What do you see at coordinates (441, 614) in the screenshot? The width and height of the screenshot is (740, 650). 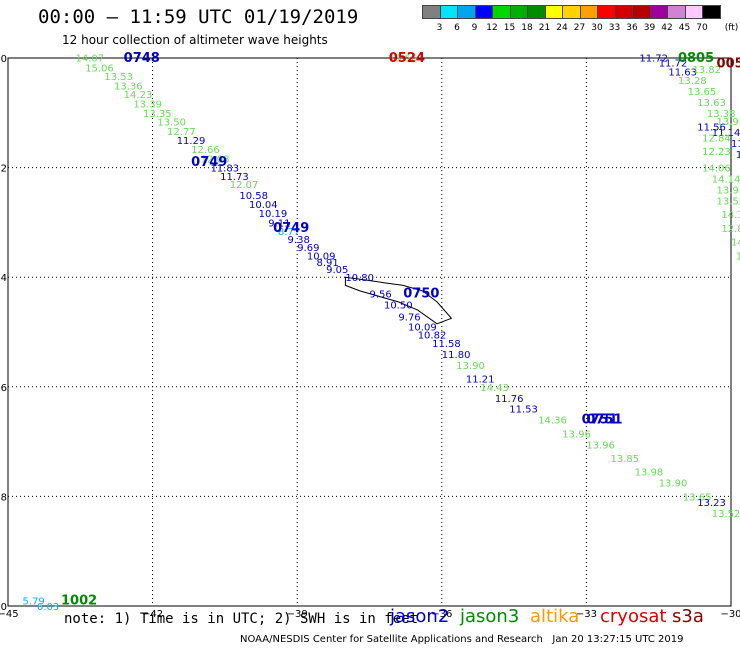 I see `x-tick-label: −36` at bounding box center [441, 614].